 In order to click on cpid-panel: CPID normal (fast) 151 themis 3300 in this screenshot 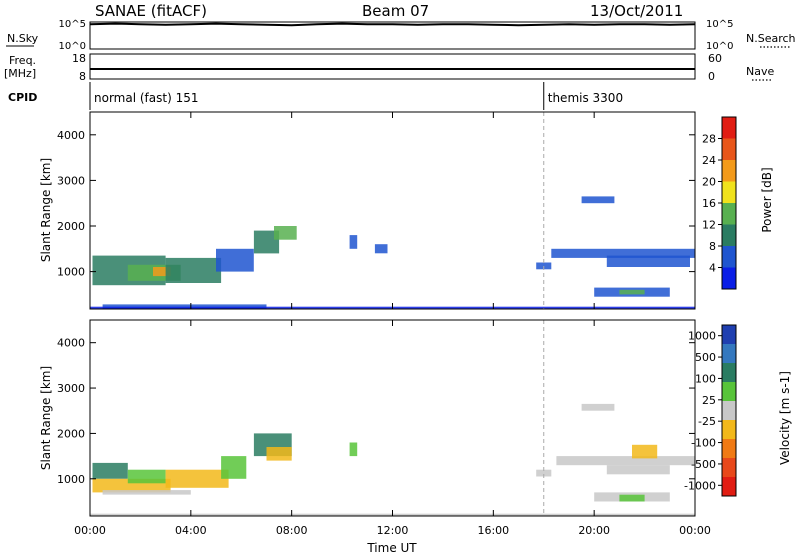, I will do `click(315, 96)`.